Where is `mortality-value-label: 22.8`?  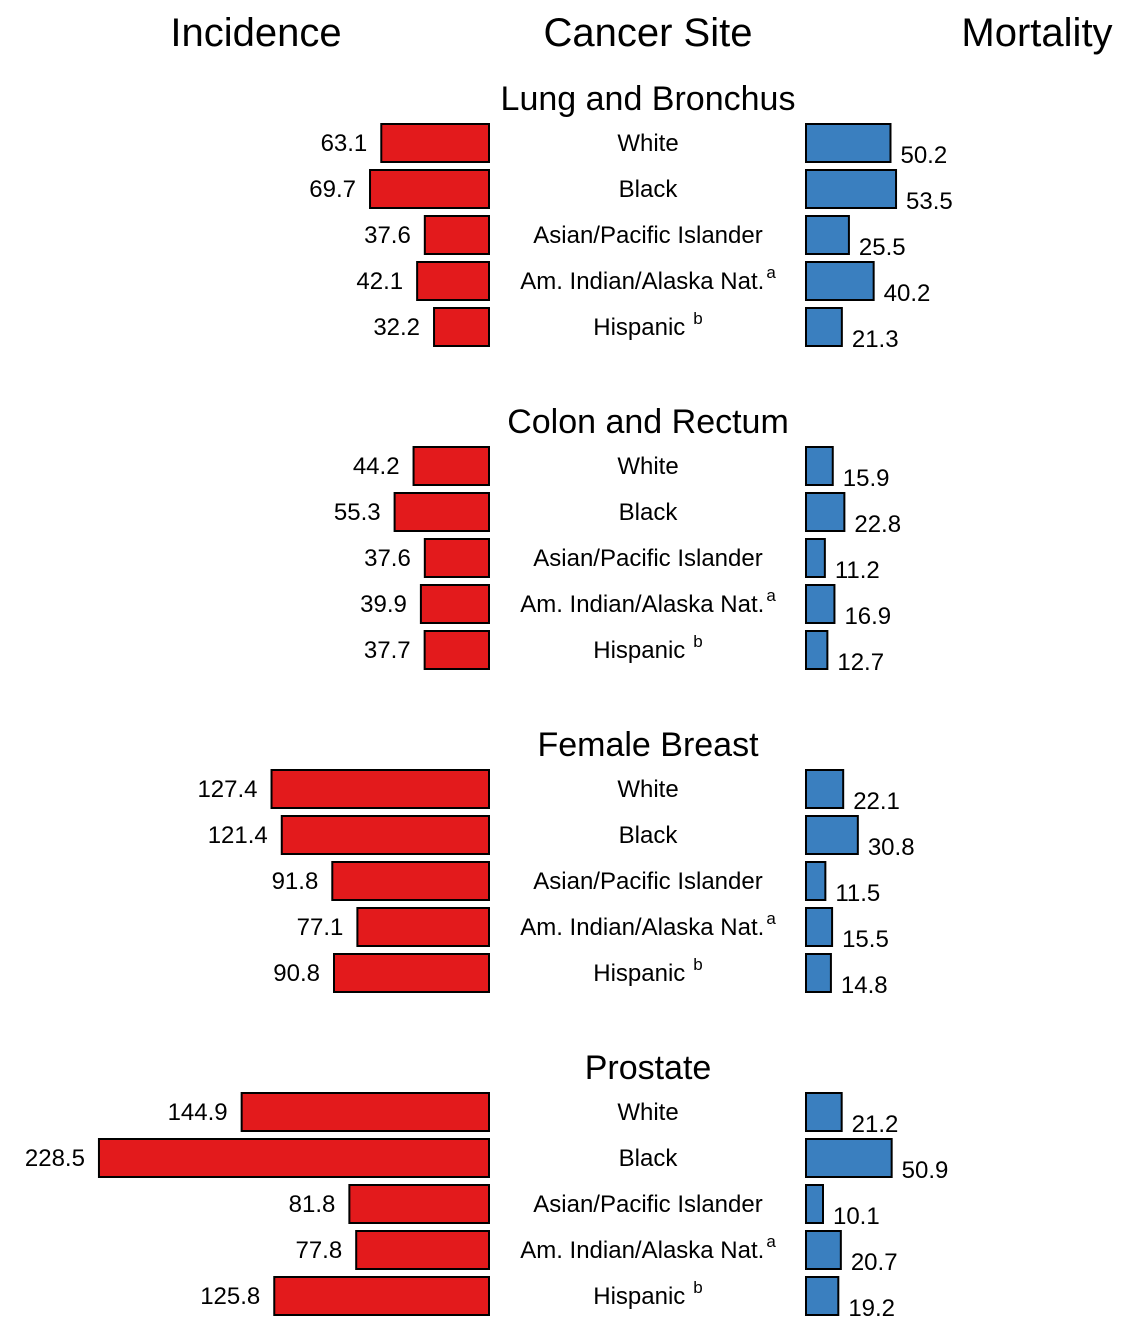 mortality-value-label: 22.8 is located at coordinates (877, 524).